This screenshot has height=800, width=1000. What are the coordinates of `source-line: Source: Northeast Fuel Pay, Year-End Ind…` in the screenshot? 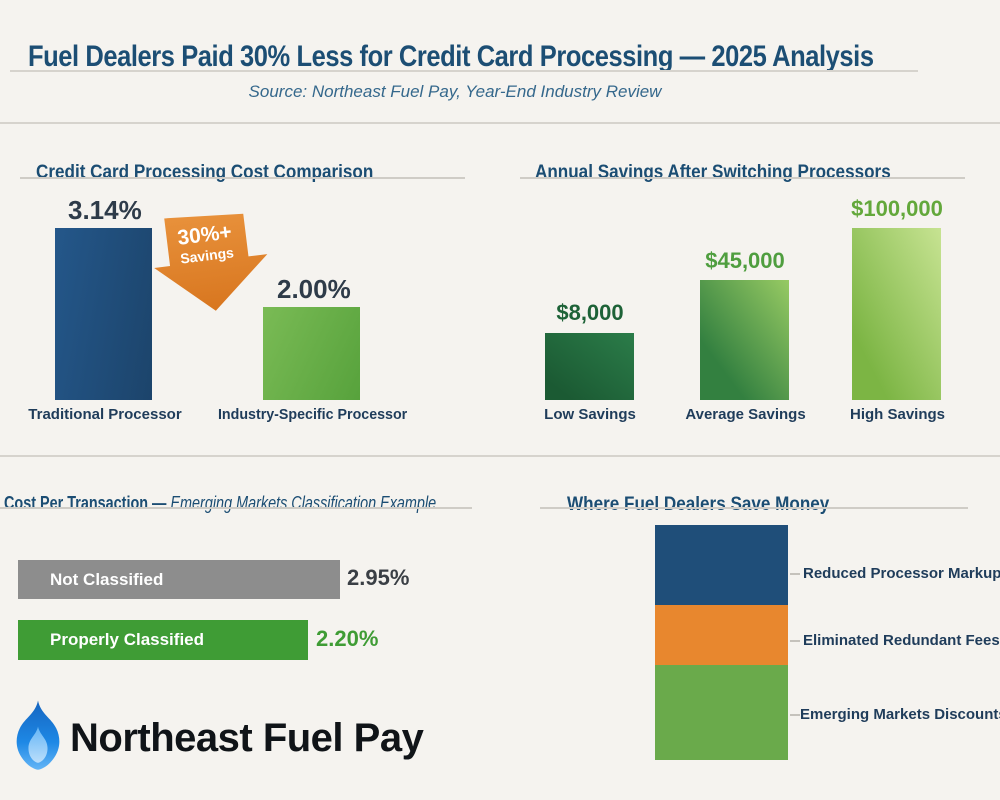 It's located at (455, 91).